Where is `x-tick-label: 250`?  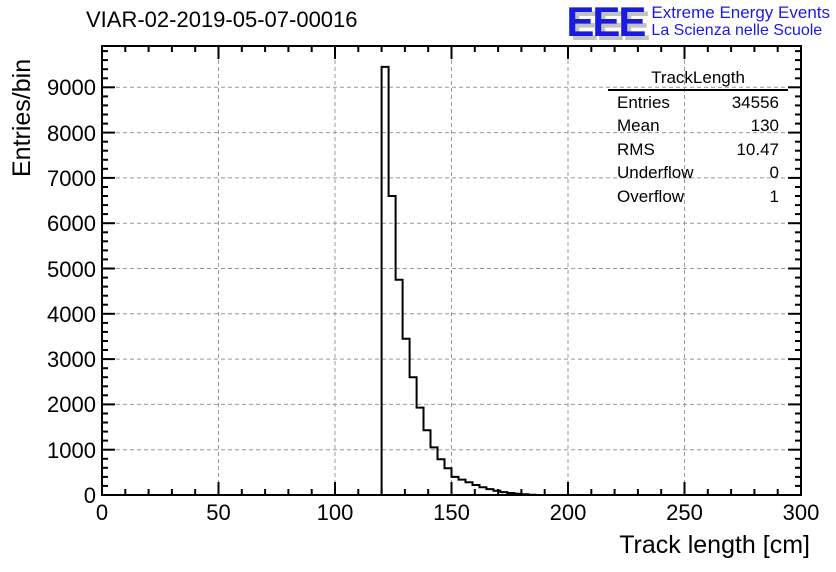 x-tick-label: 250 is located at coordinates (684, 512).